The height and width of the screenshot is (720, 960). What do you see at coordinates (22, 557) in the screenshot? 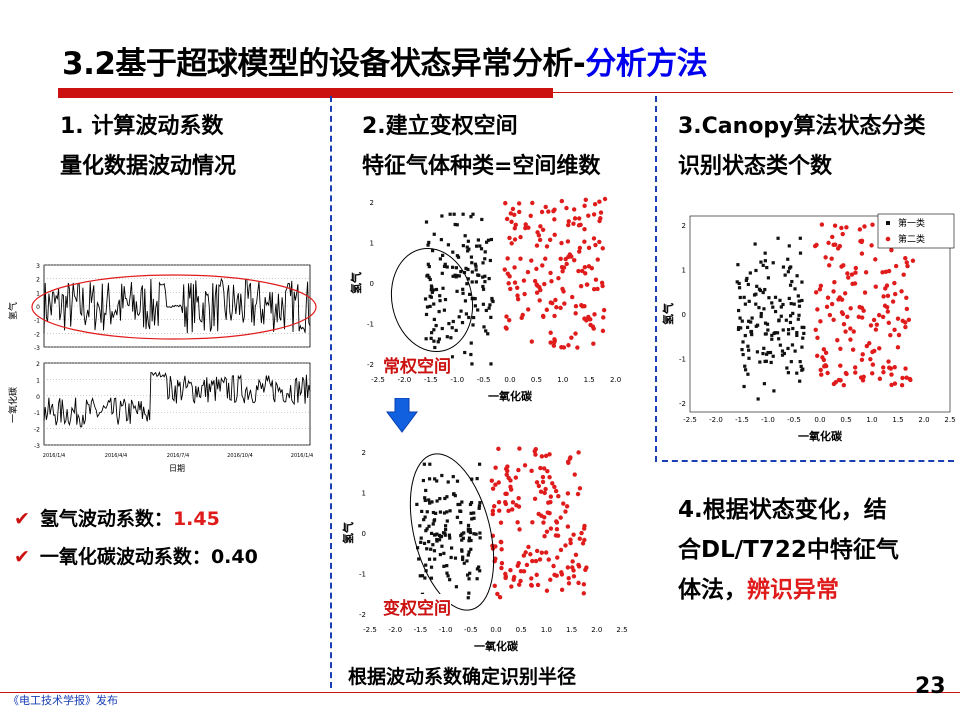
I see `checkmark-icon: ✔` at bounding box center [22, 557].